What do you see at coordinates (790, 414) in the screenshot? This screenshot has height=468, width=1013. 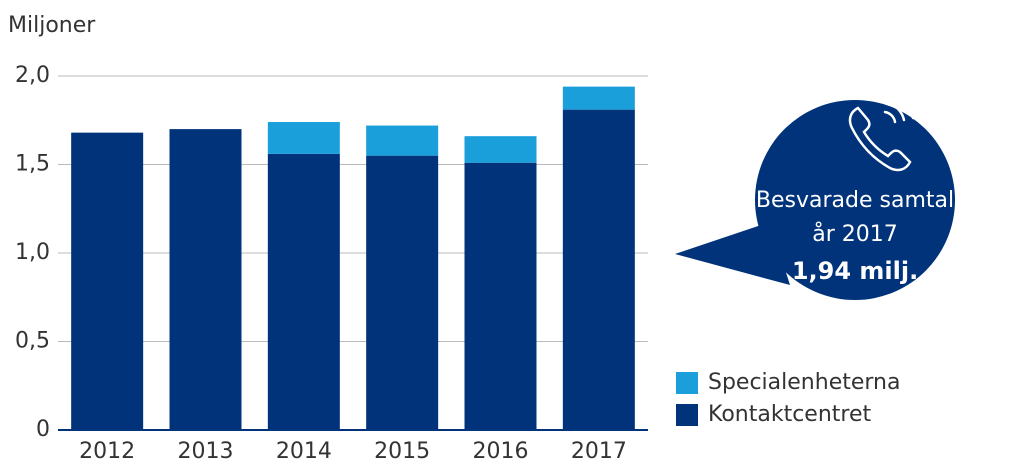 I see `legend-label: Kontaktcentret` at bounding box center [790, 414].